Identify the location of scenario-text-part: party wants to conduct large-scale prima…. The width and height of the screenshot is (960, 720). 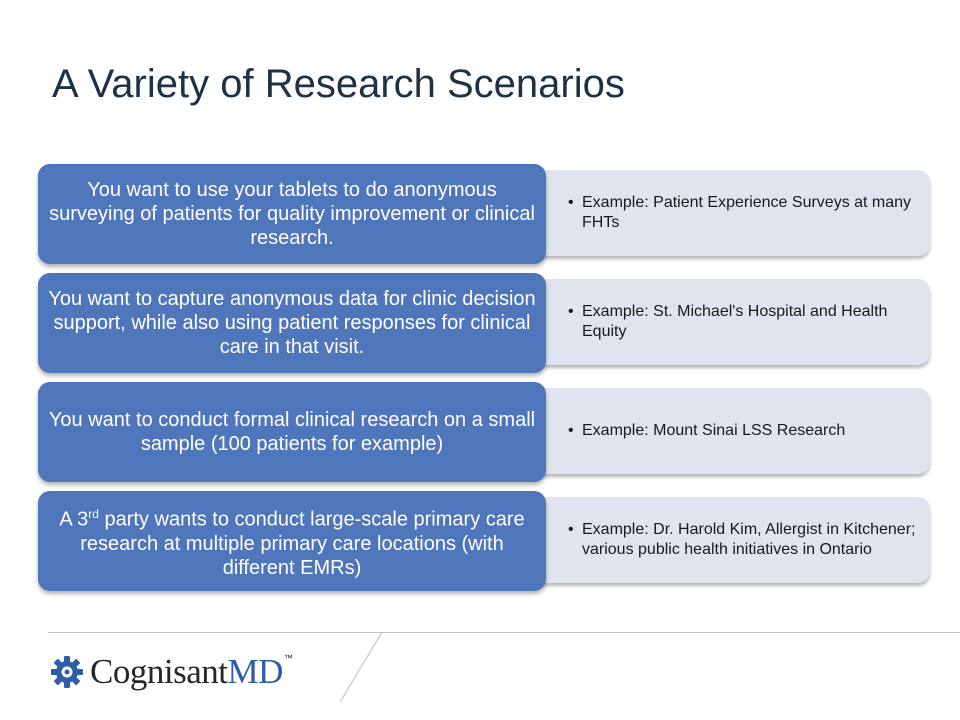
(302, 543).